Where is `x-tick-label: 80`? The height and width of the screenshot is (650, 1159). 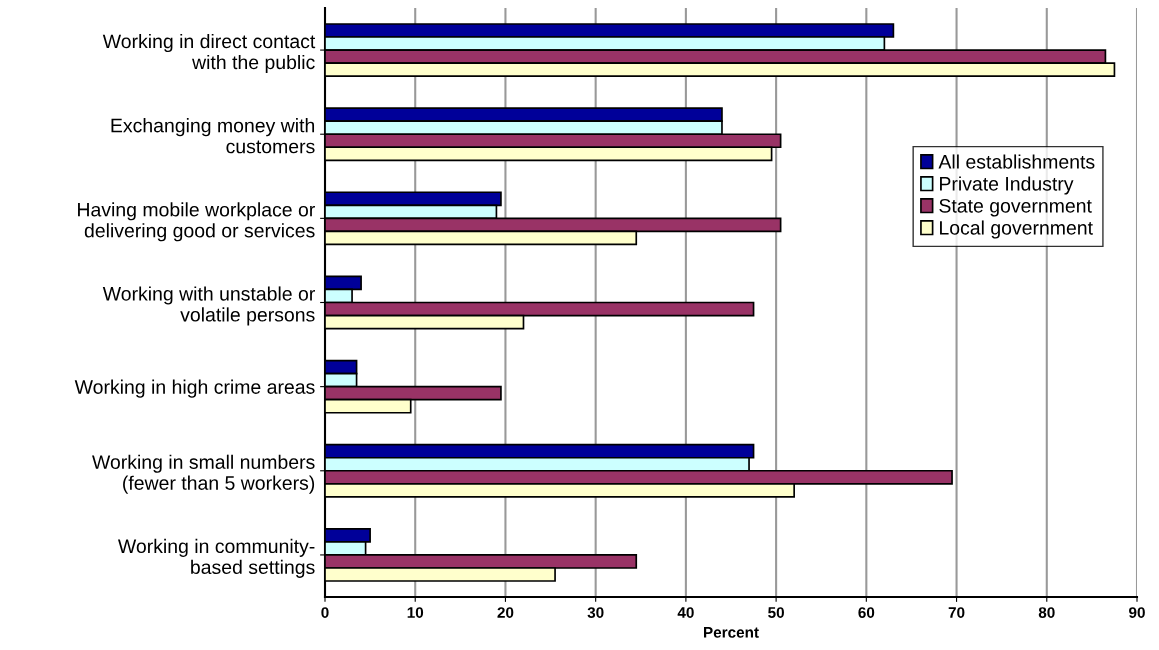 x-tick-label: 80 is located at coordinates (1046, 612).